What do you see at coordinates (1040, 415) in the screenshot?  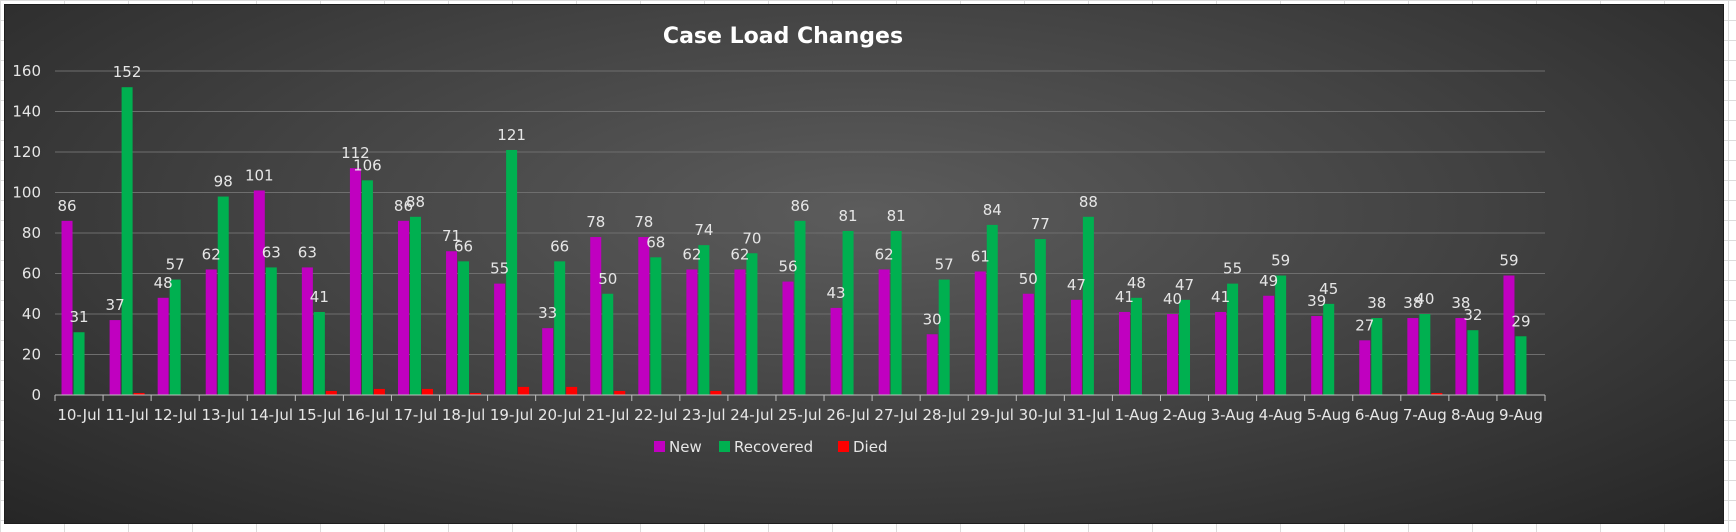 I see `x-tick-label: 30-Jul` at bounding box center [1040, 415].